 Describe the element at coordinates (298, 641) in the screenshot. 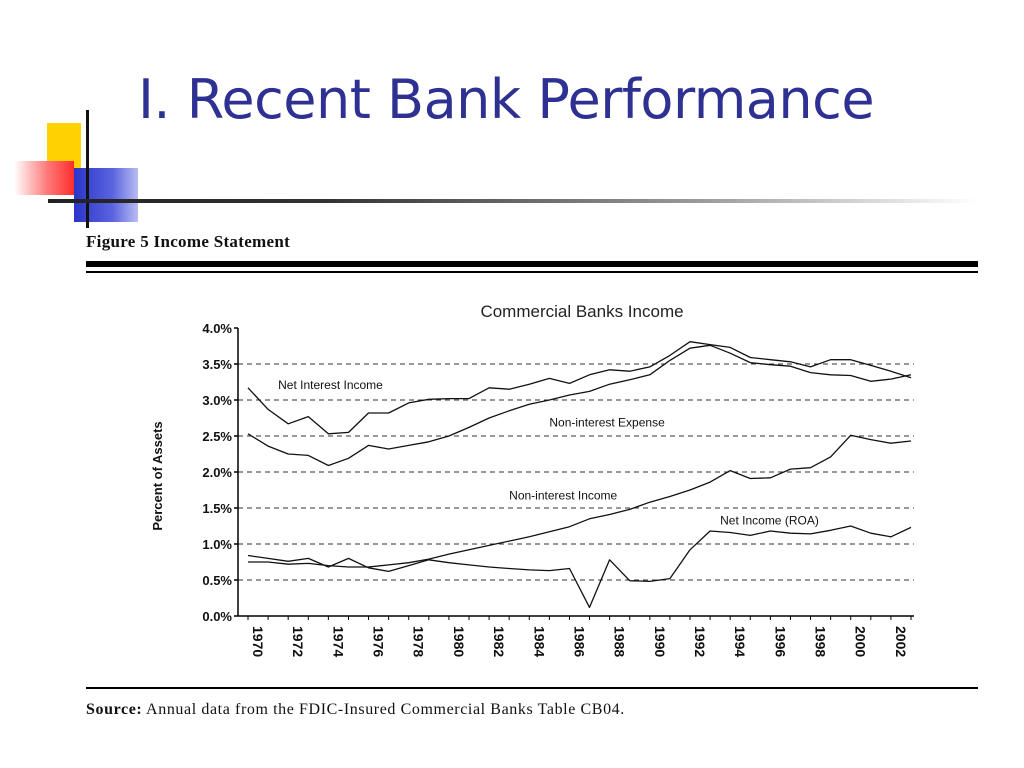

I see `x-tick-label: 1972` at that location.